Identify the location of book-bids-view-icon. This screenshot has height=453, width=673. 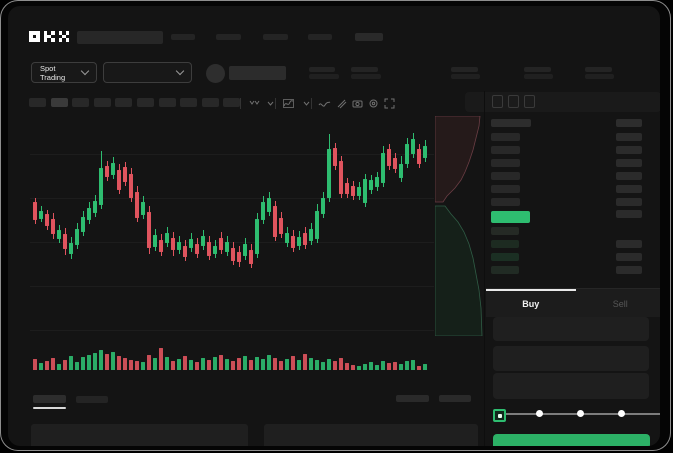
(513, 101).